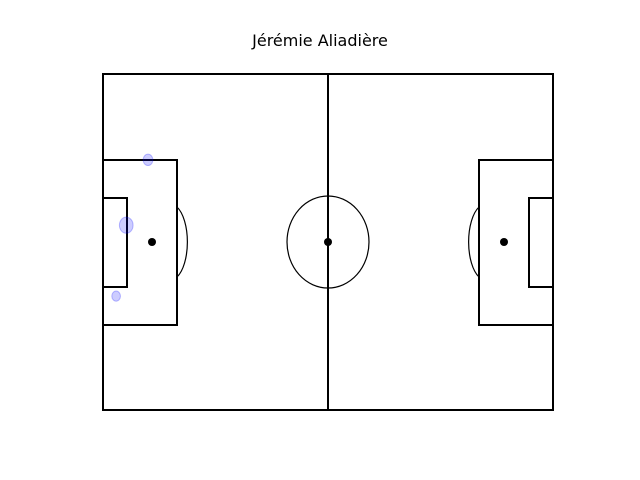  Describe the element at coordinates (115, 242) in the screenshot. I see `left-six-yard-box` at that location.